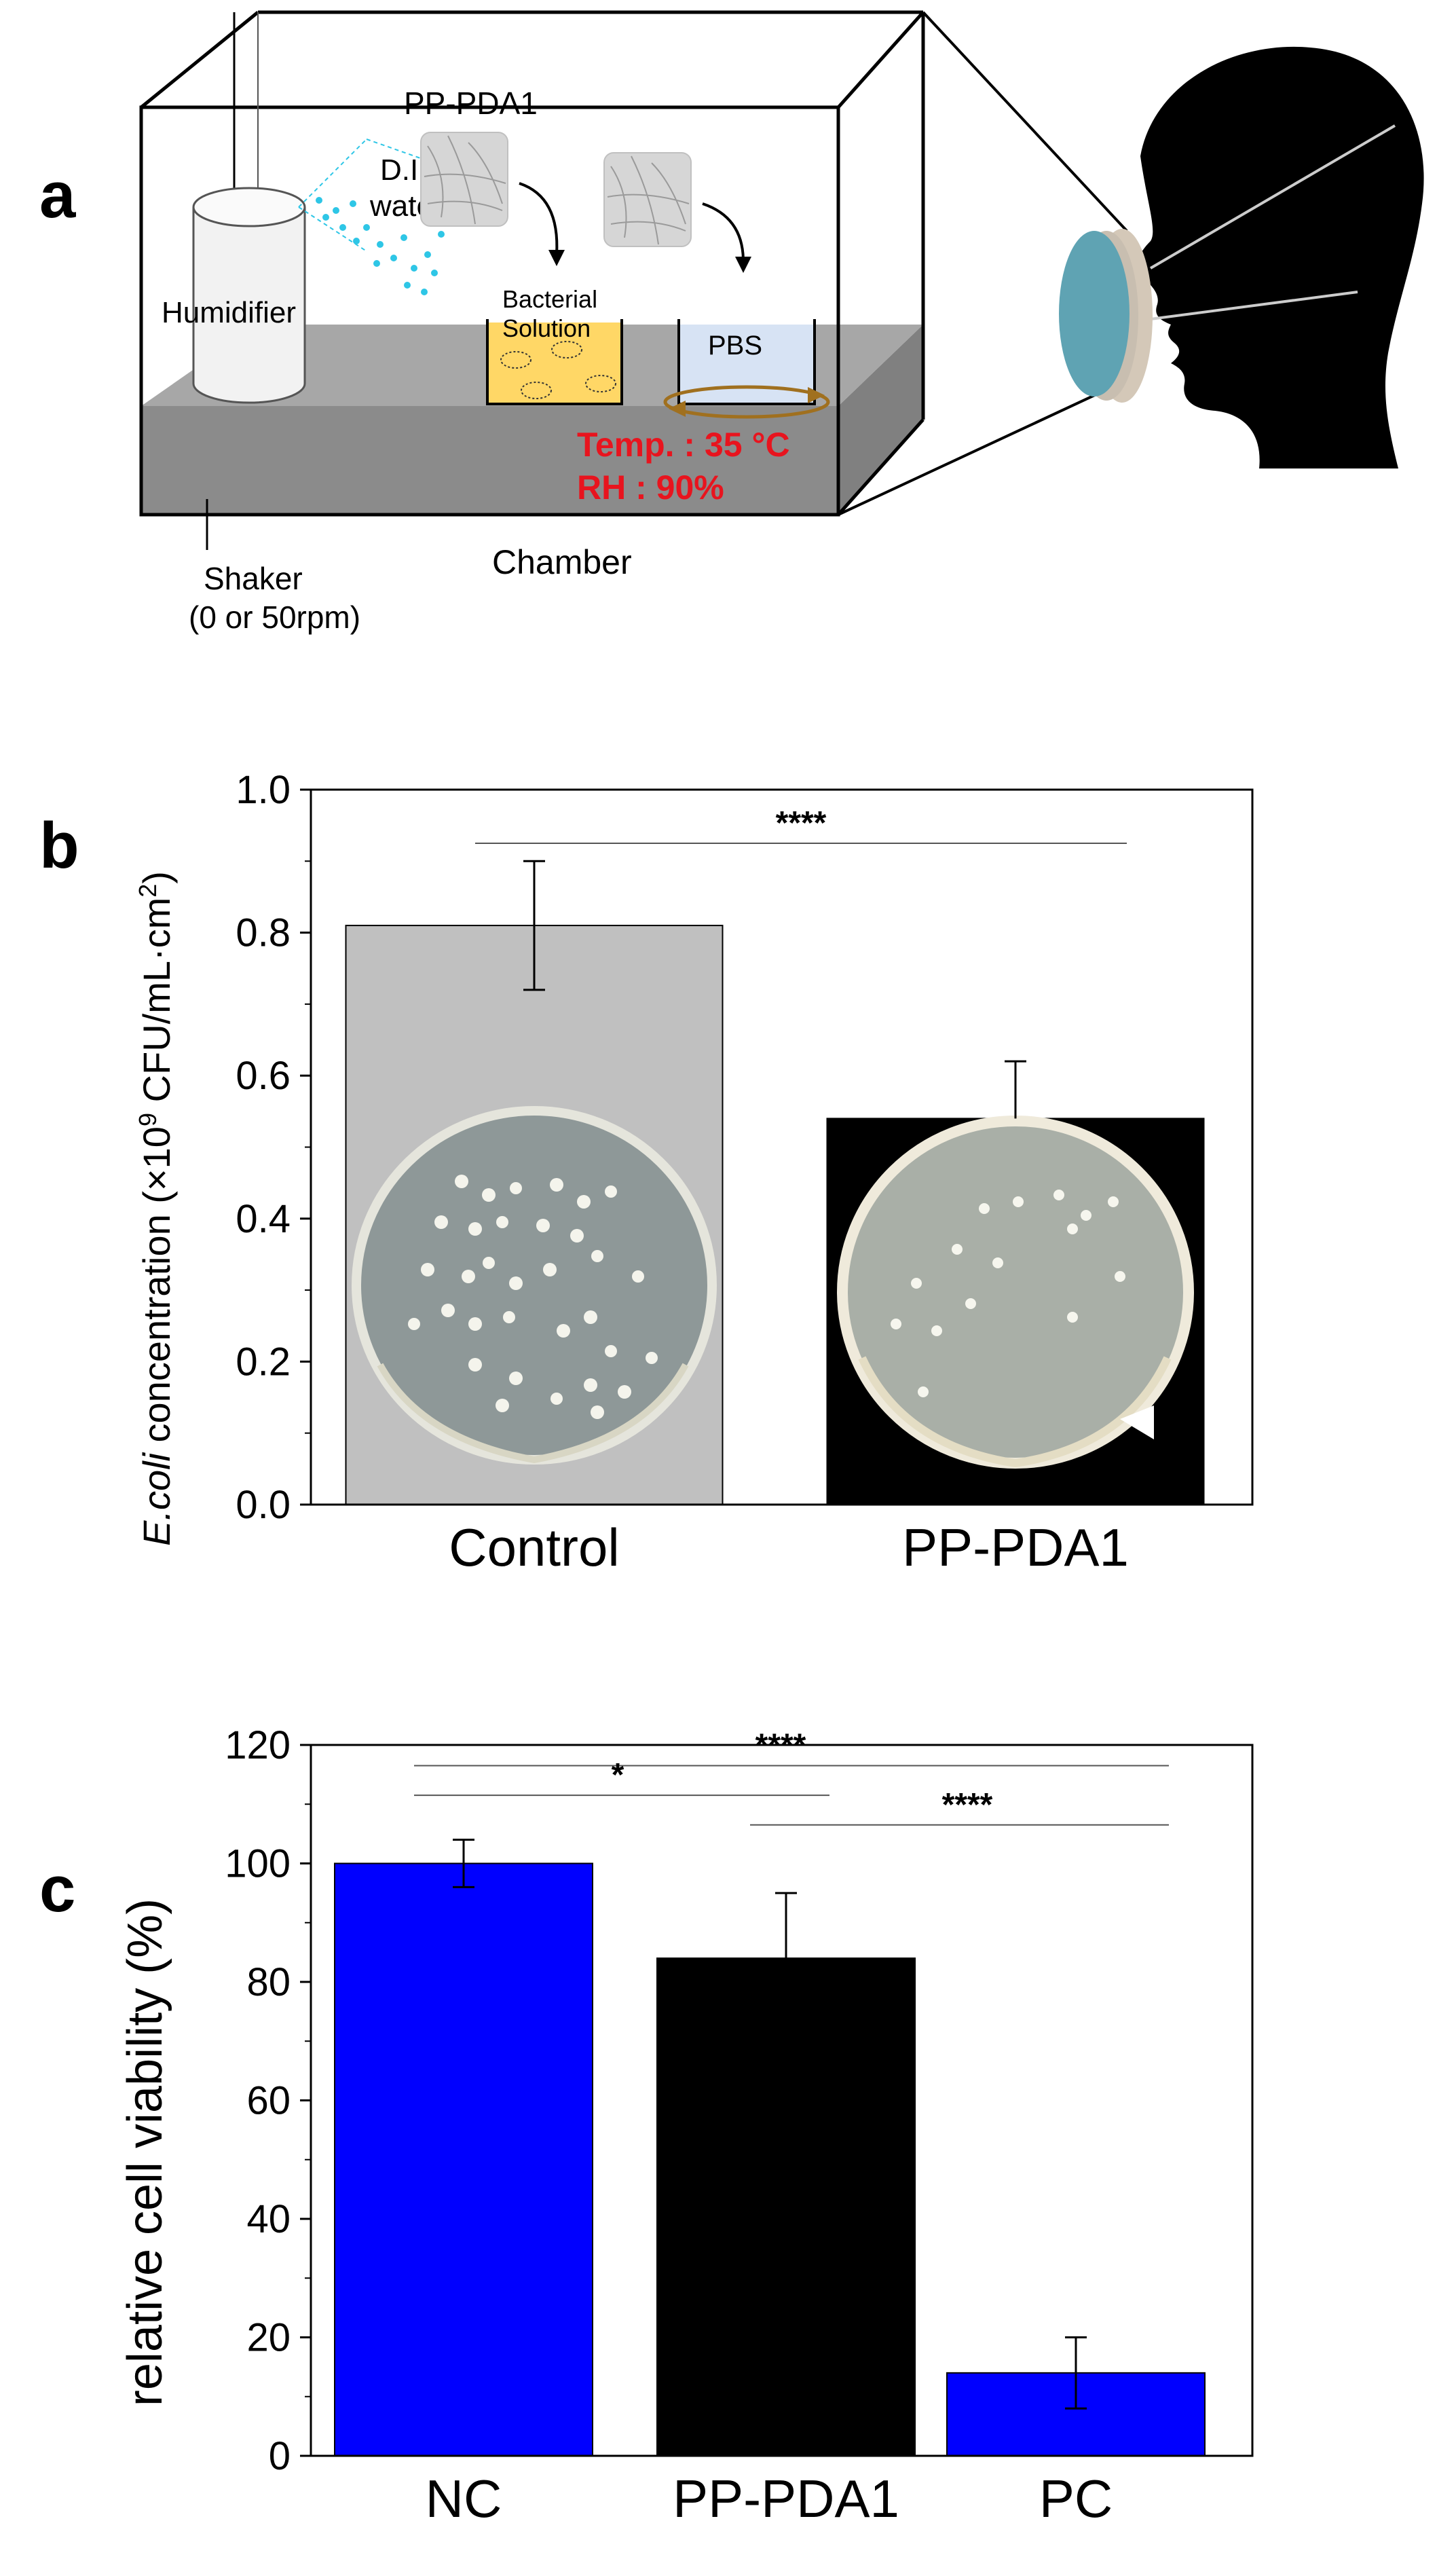 The image size is (1456, 2576). I want to click on temp-label: Temp. : 35 °C, so click(684, 445).